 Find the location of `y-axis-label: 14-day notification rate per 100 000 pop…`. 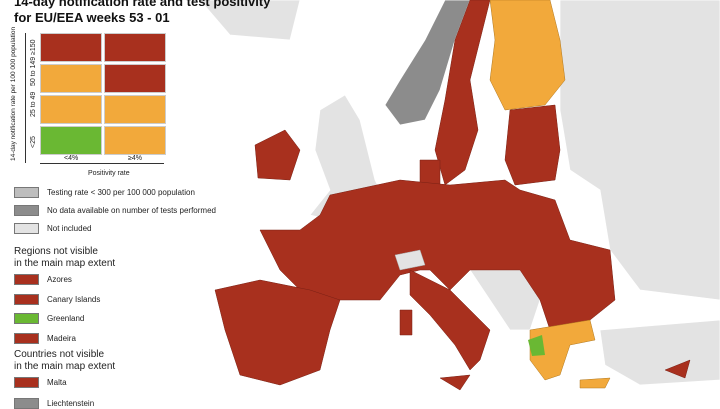

y-axis-label: 14-day notification rate per 100 000 pop… is located at coordinates (13, 93).